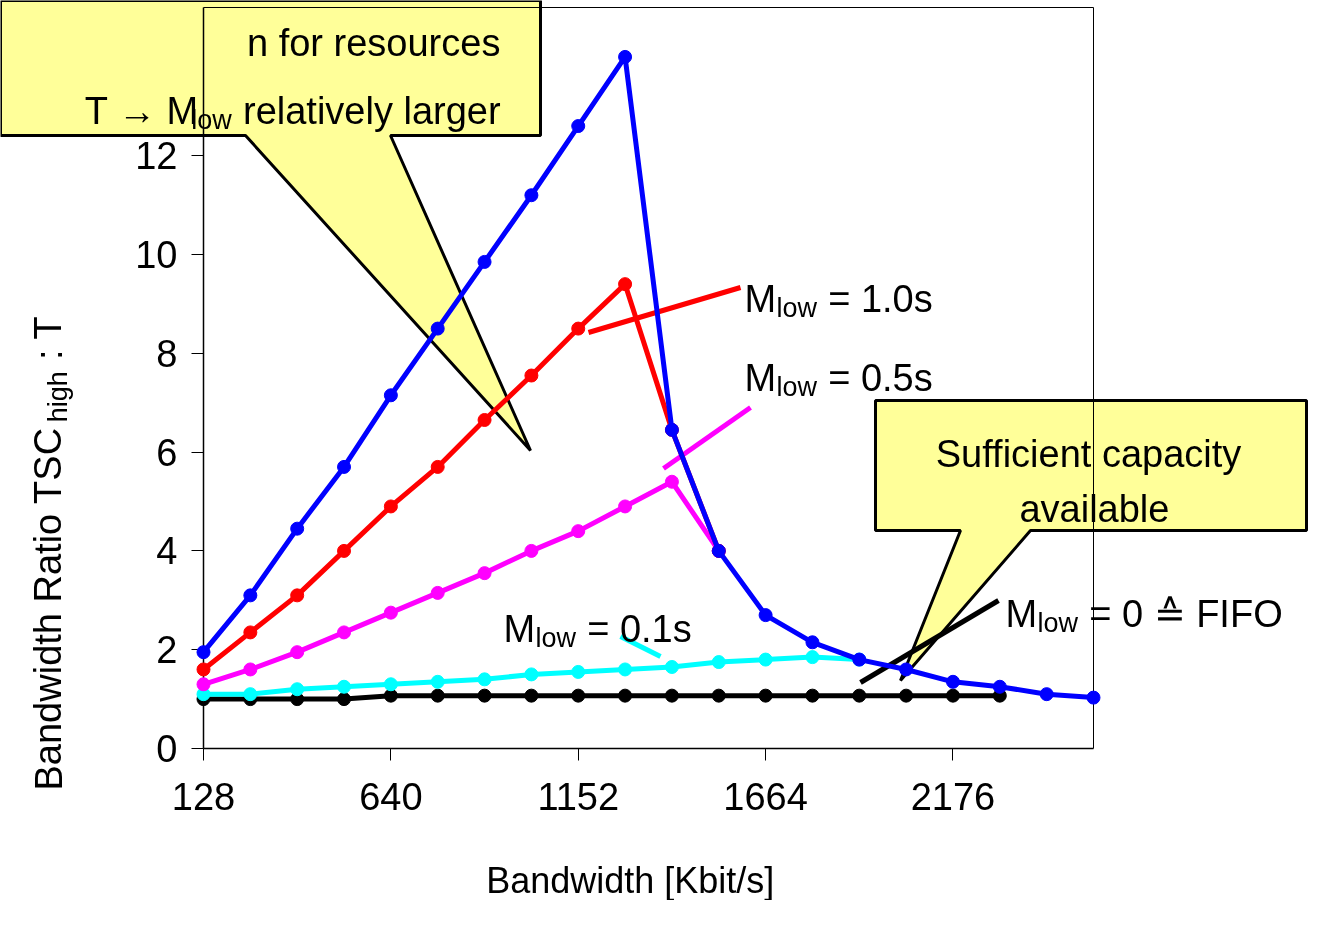  What do you see at coordinates (765, 796) in the screenshot?
I see `x-tick-label: 1664` at bounding box center [765, 796].